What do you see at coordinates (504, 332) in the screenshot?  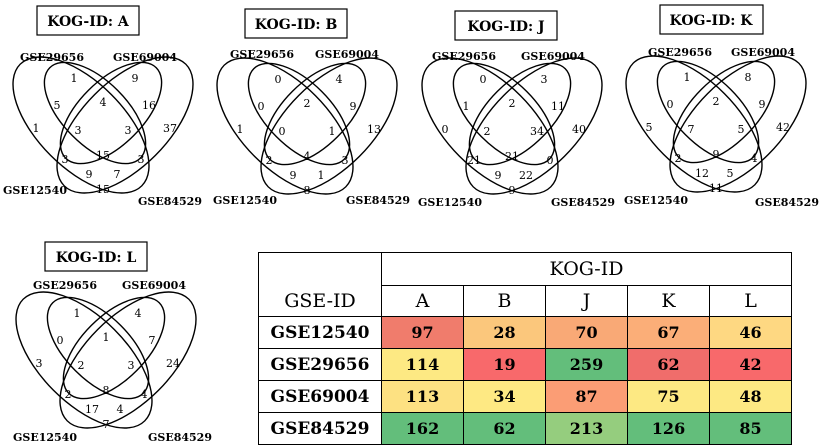 I see `table-cell: 28` at bounding box center [504, 332].